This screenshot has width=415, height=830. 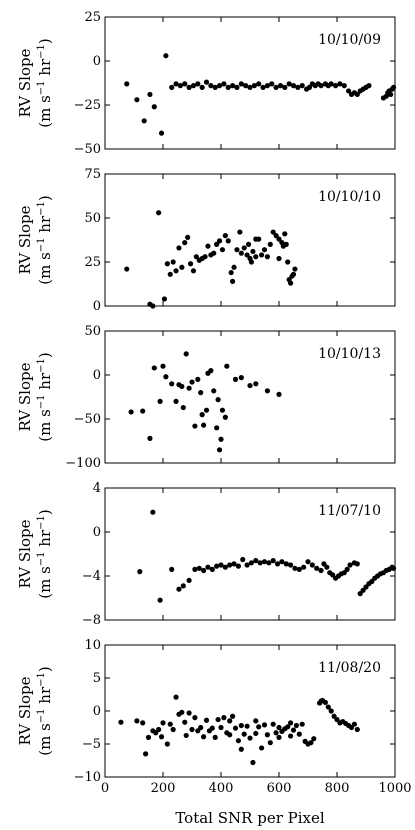 I want to click on y-axis-units: (m s−1 hr−1), so click(x=45, y=240).